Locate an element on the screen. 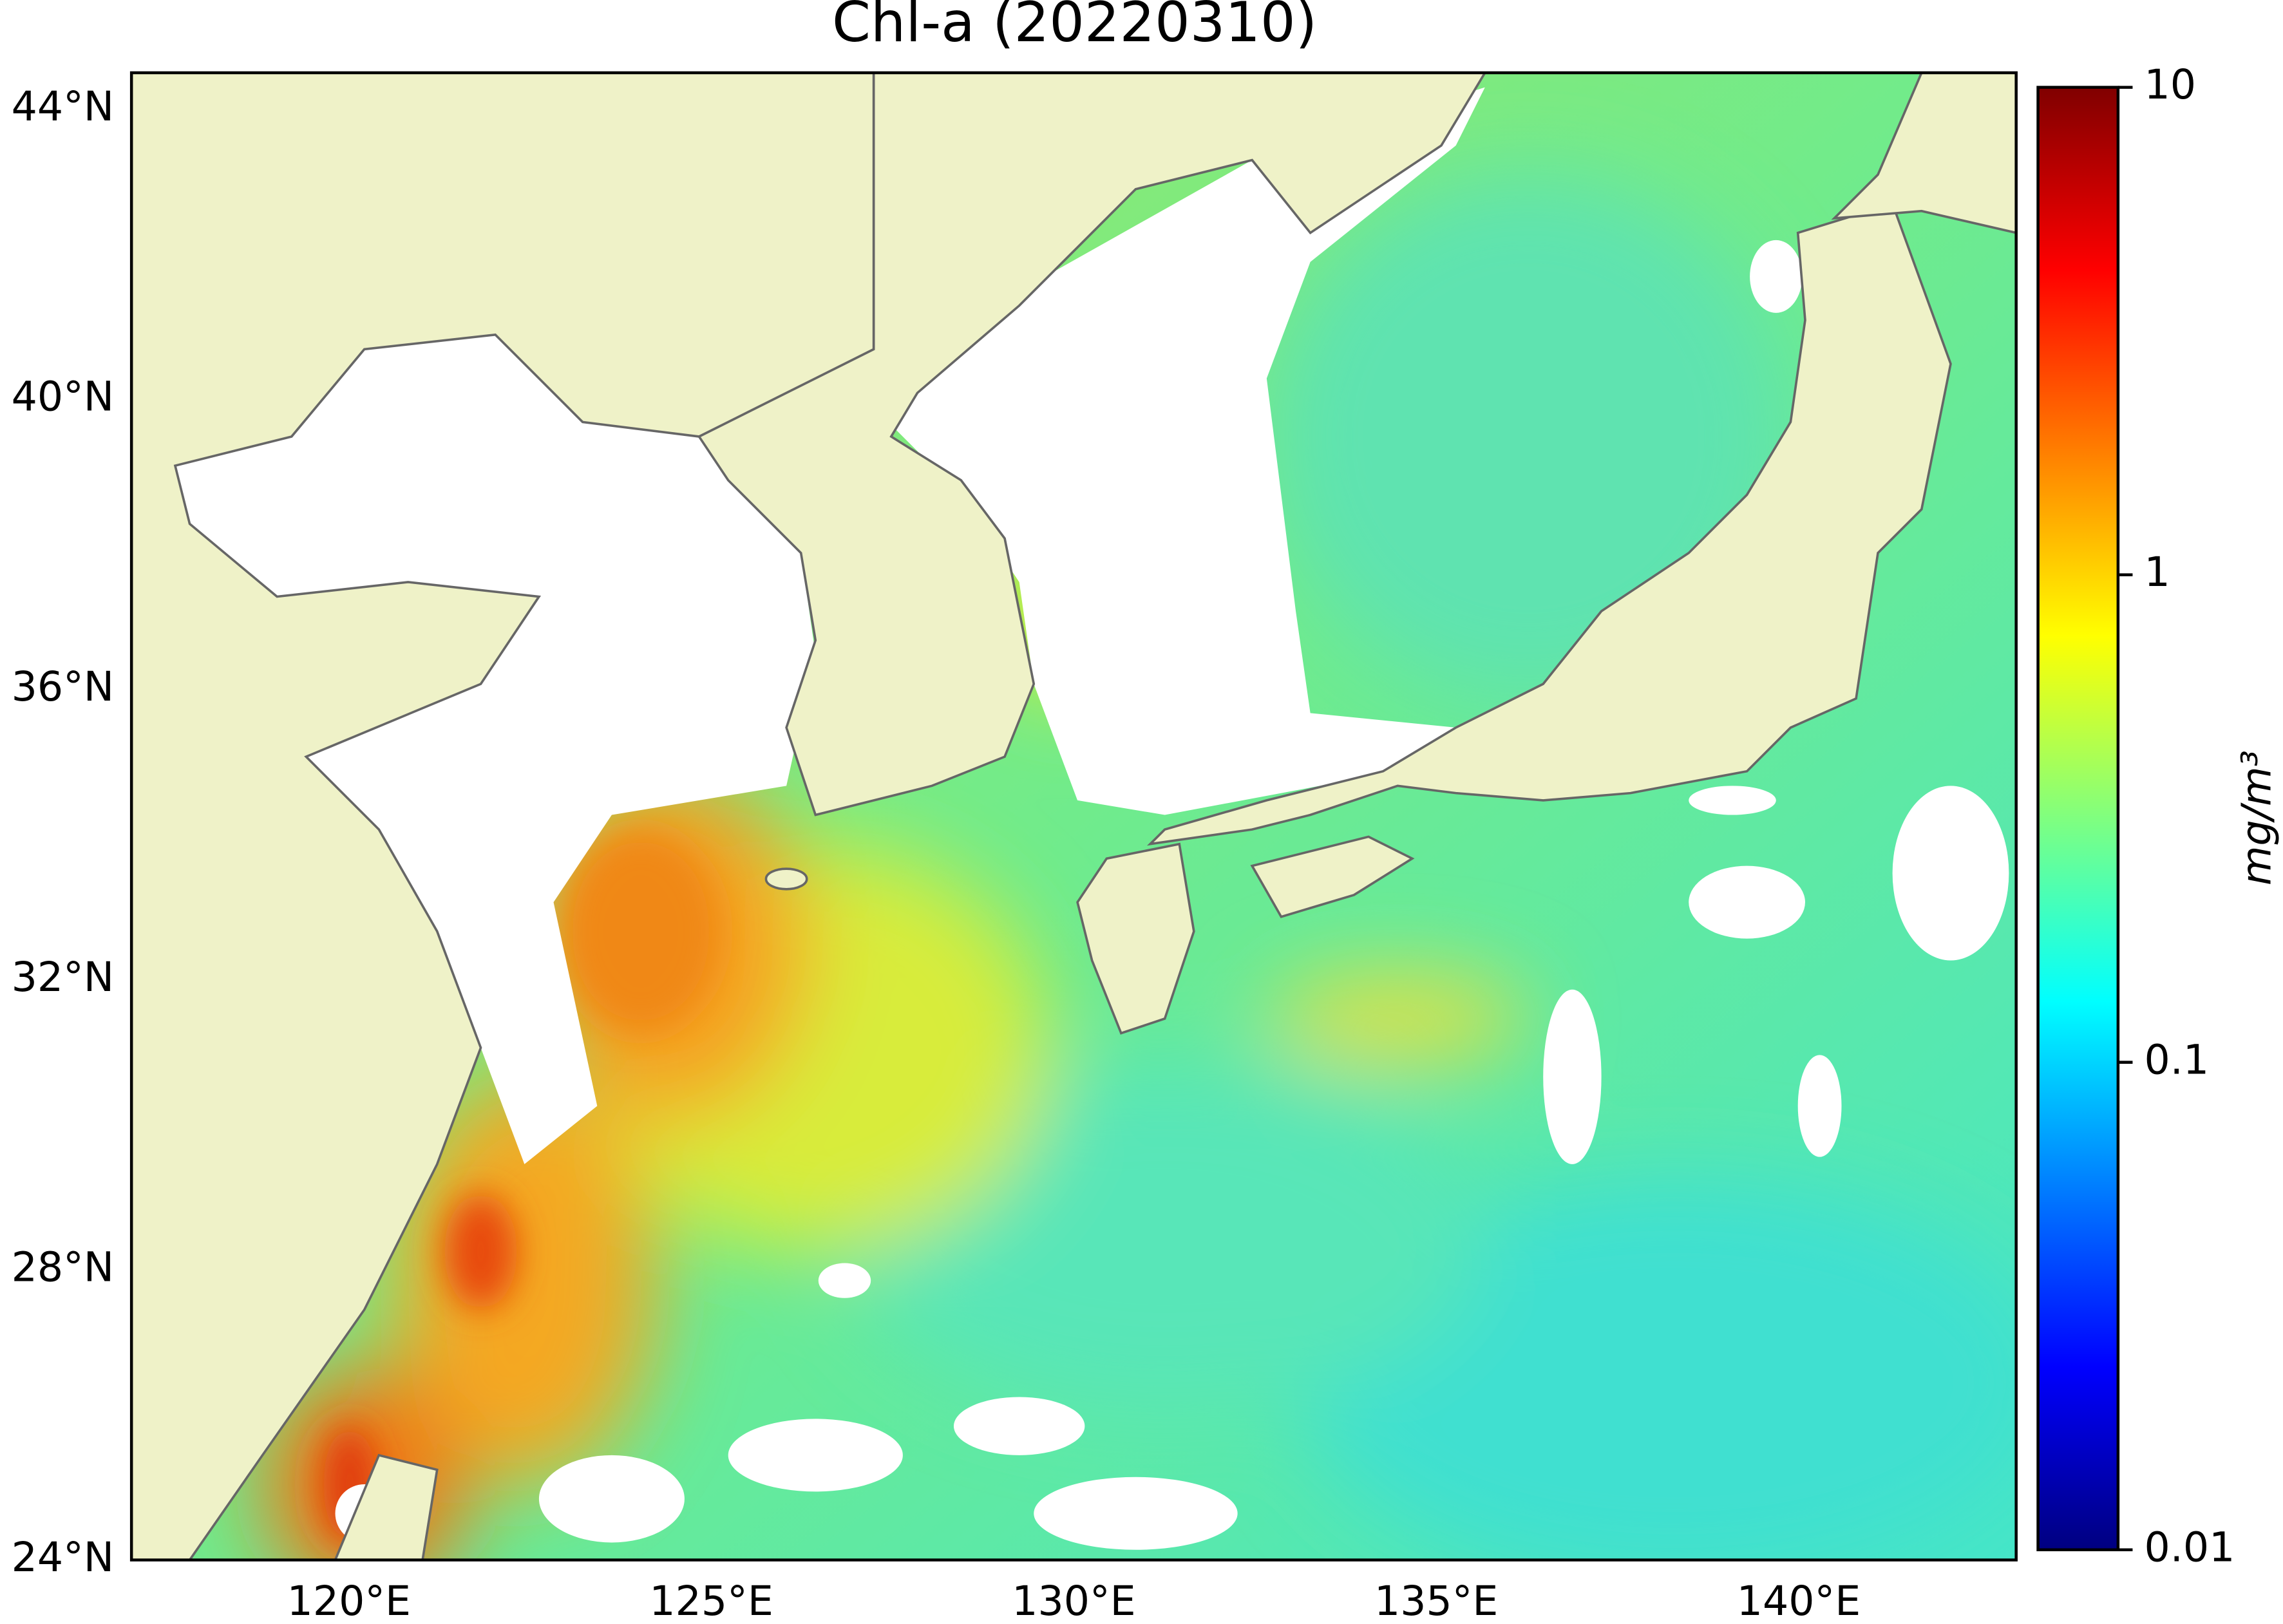  colorbar-gradient is located at coordinates (2078, 819).